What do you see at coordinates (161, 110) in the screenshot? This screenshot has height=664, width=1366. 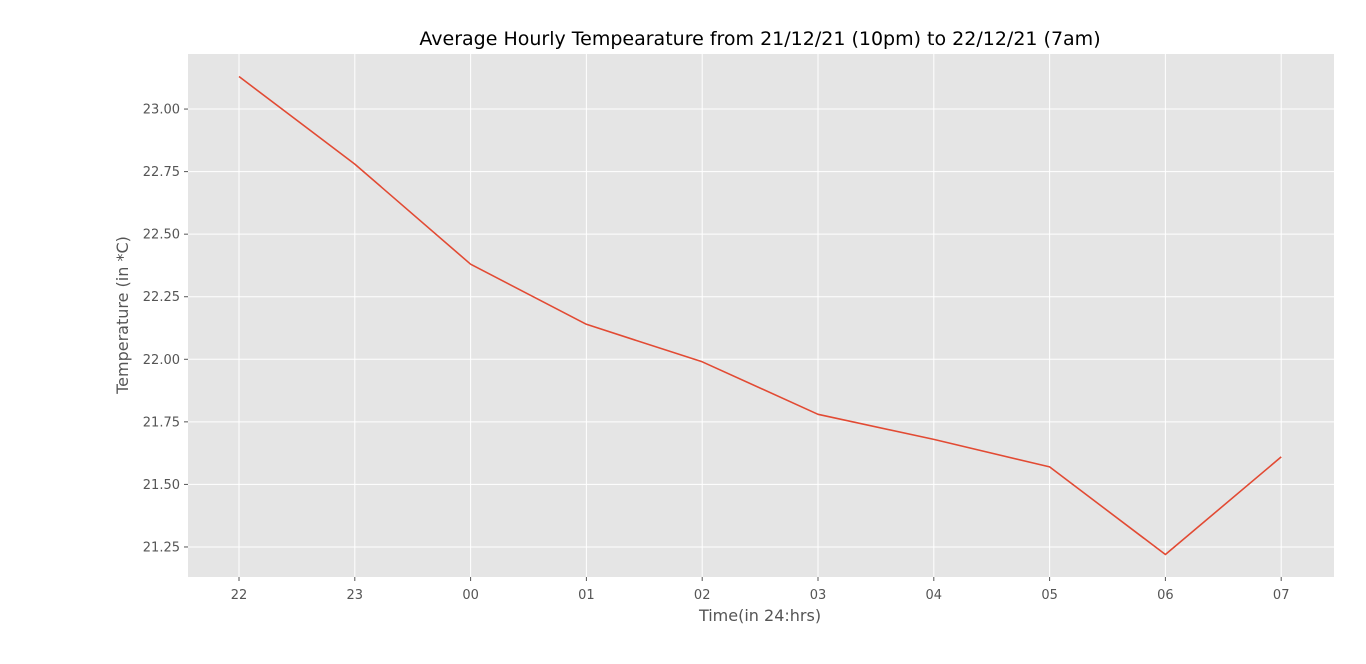 I see `y-tick-label: 23.00` at bounding box center [161, 110].